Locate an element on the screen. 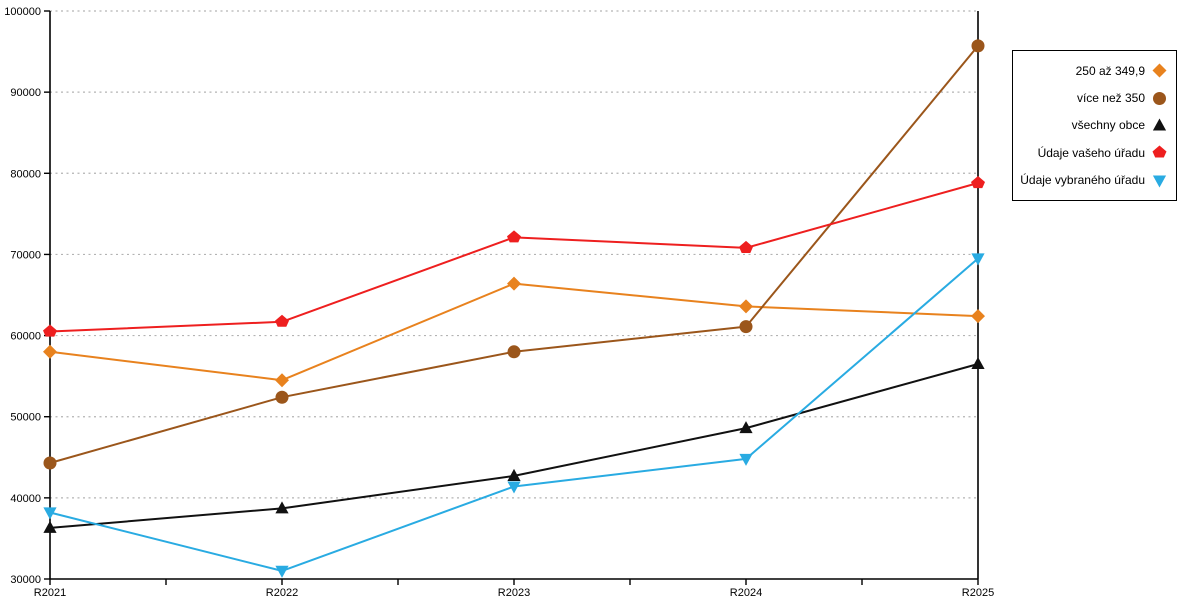 The width and height of the screenshot is (1200, 600). legend-label: všechny obce is located at coordinates (1108, 125).